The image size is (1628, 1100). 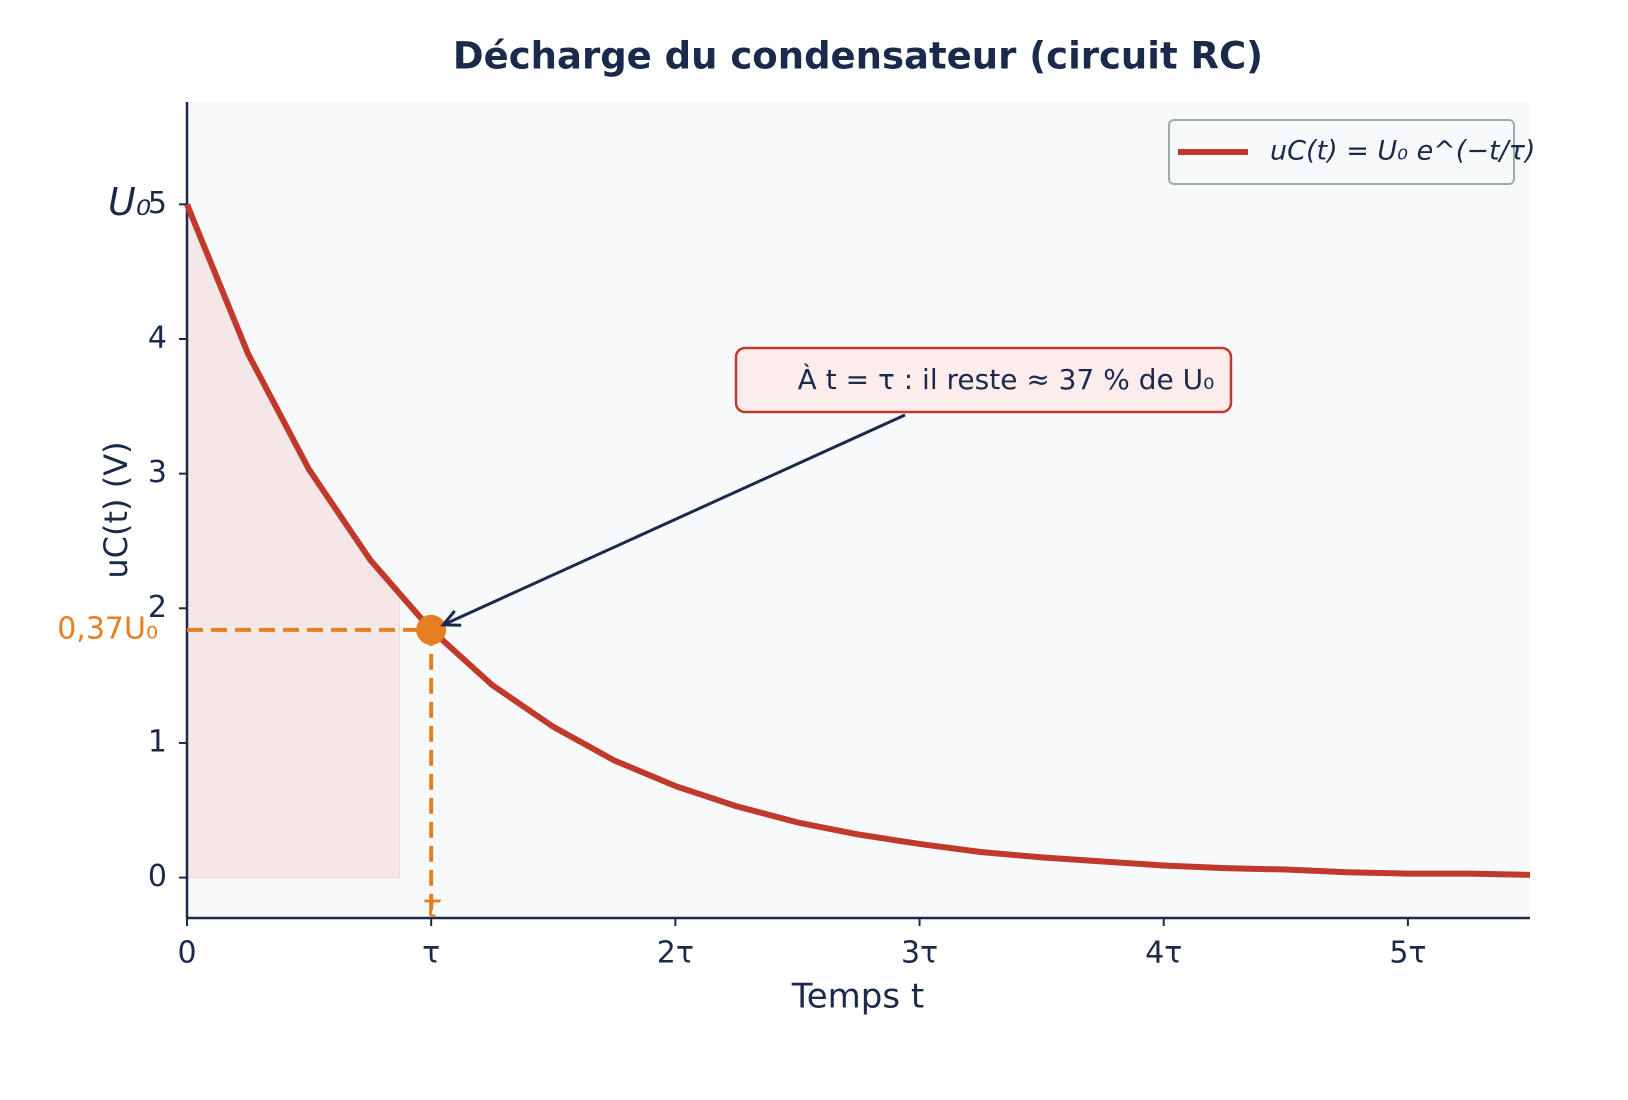 What do you see at coordinates (107, 628) in the screenshot?
I see `marker-y-label: 0,37U₀` at bounding box center [107, 628].